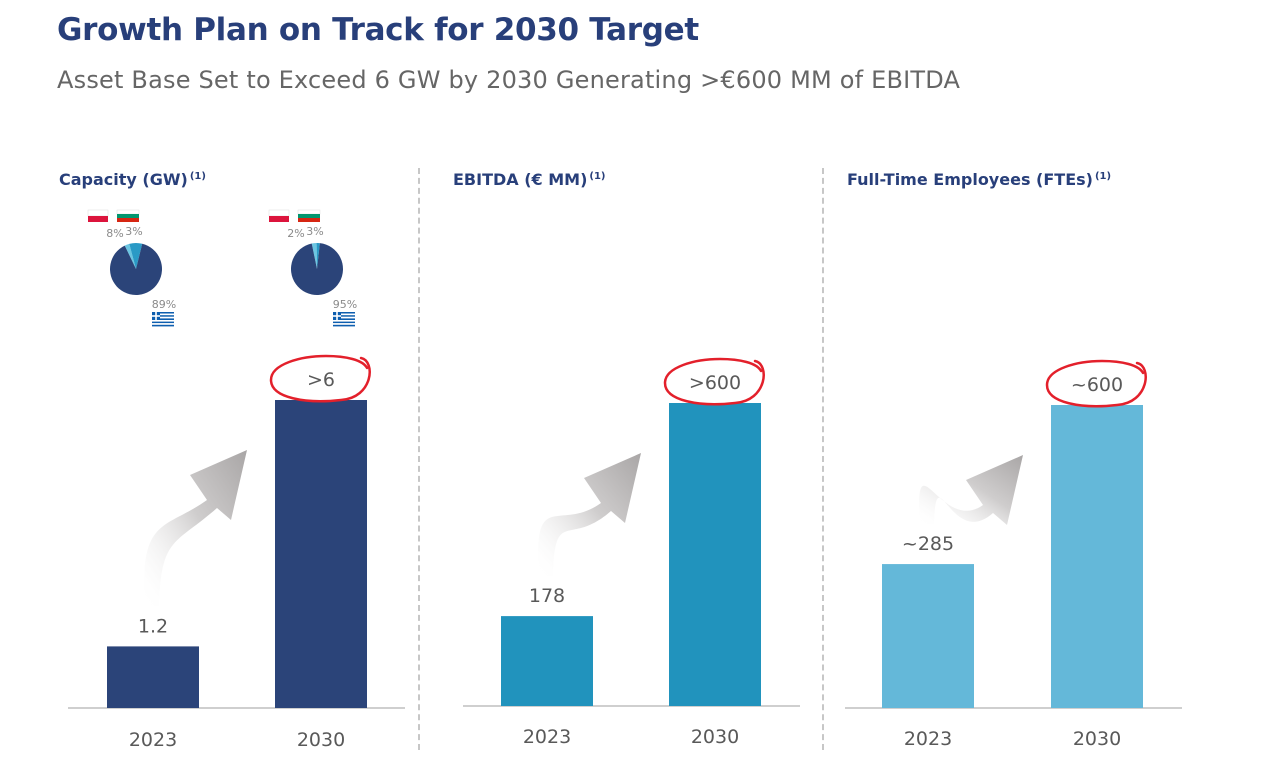  I want to click on fte-bar-2023, so click(928, 636).